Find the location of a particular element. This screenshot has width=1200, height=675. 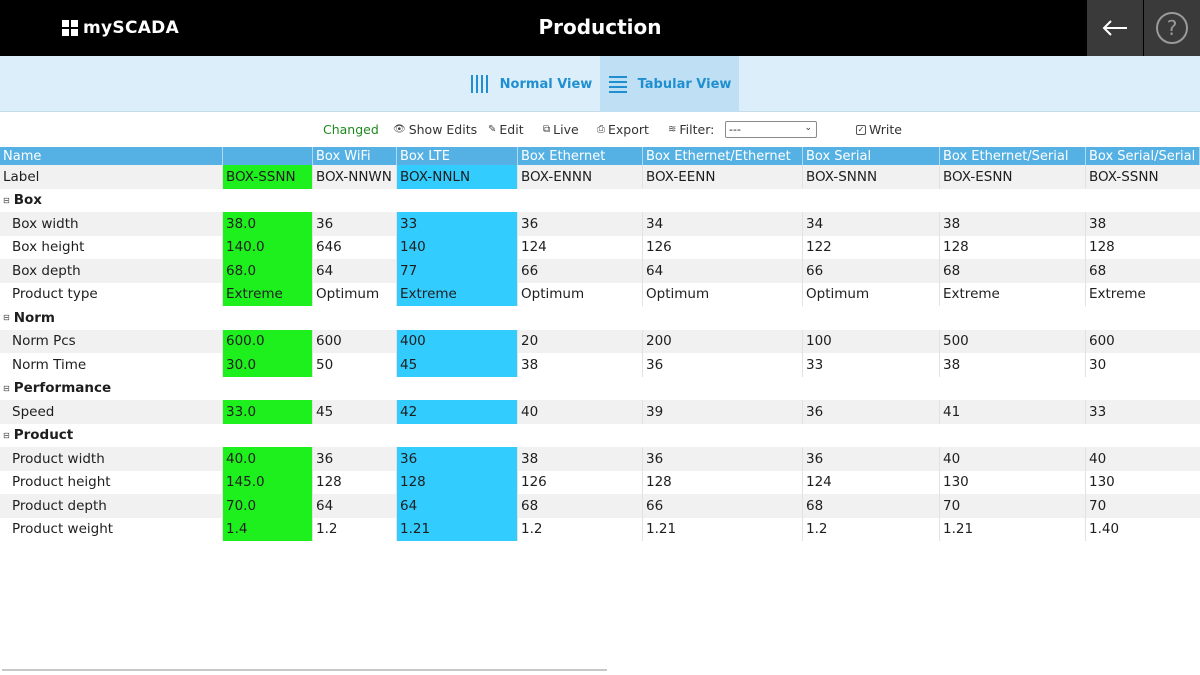

table-cell: 40.0 is located at coordinates (268, 459).